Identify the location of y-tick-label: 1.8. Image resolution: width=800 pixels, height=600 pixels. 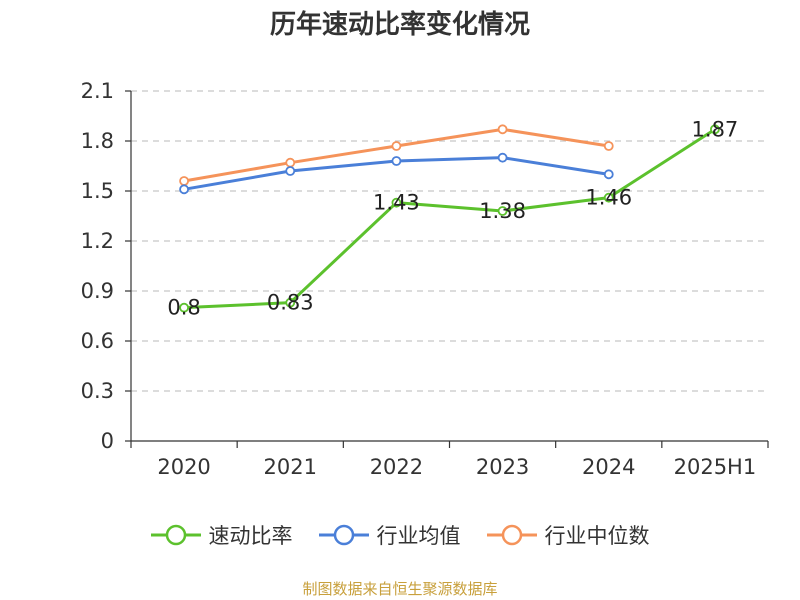
(97, 141).